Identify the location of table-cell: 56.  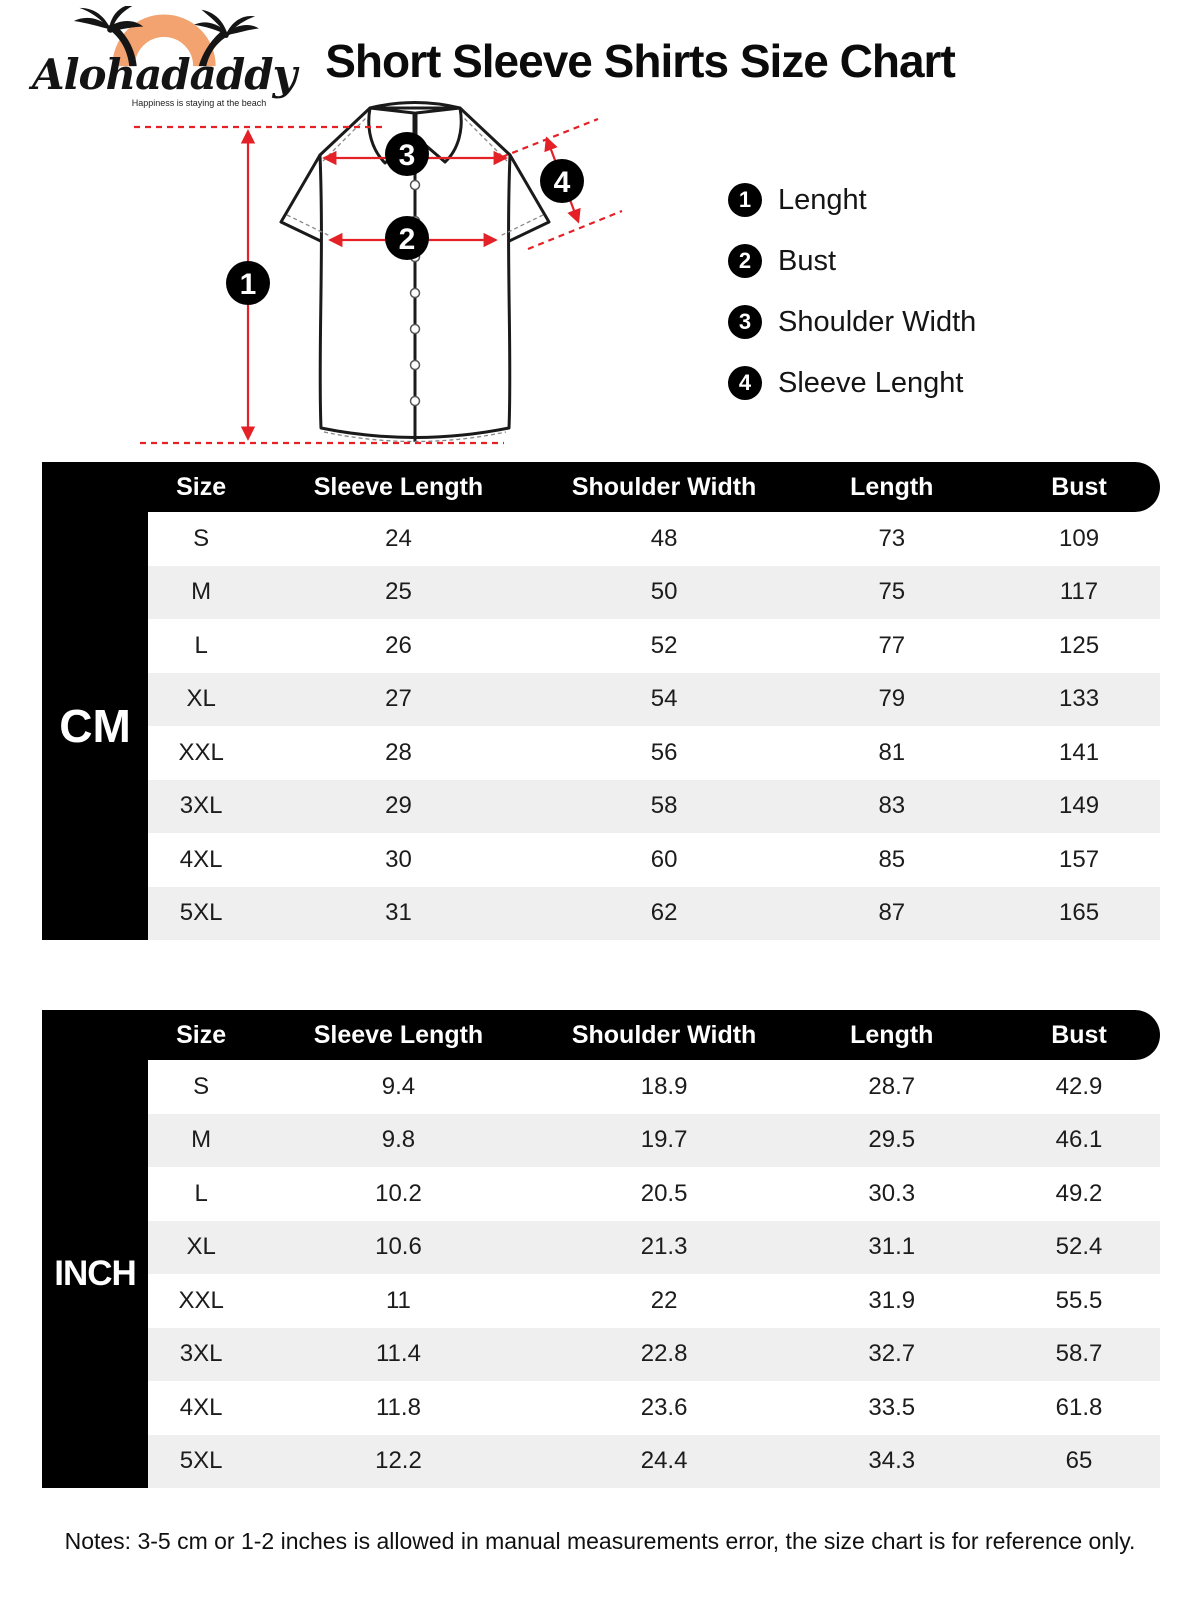
(664, 752).